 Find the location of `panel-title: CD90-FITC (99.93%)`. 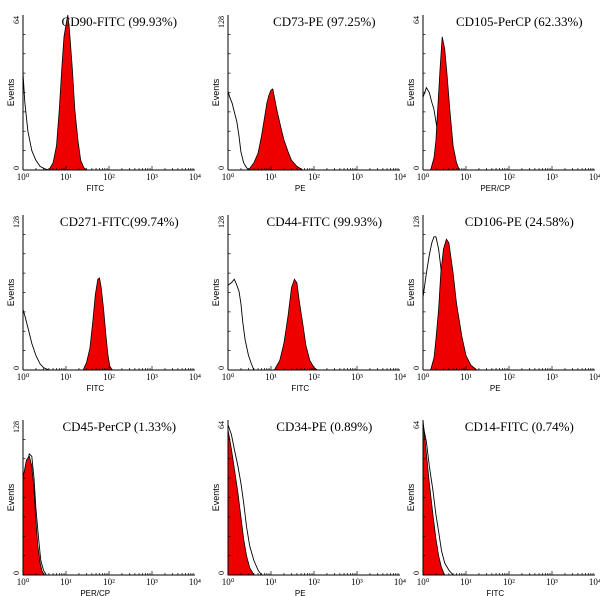

panel-title: CD90-FITC (99.93%) is located at coordinates (120, 21).